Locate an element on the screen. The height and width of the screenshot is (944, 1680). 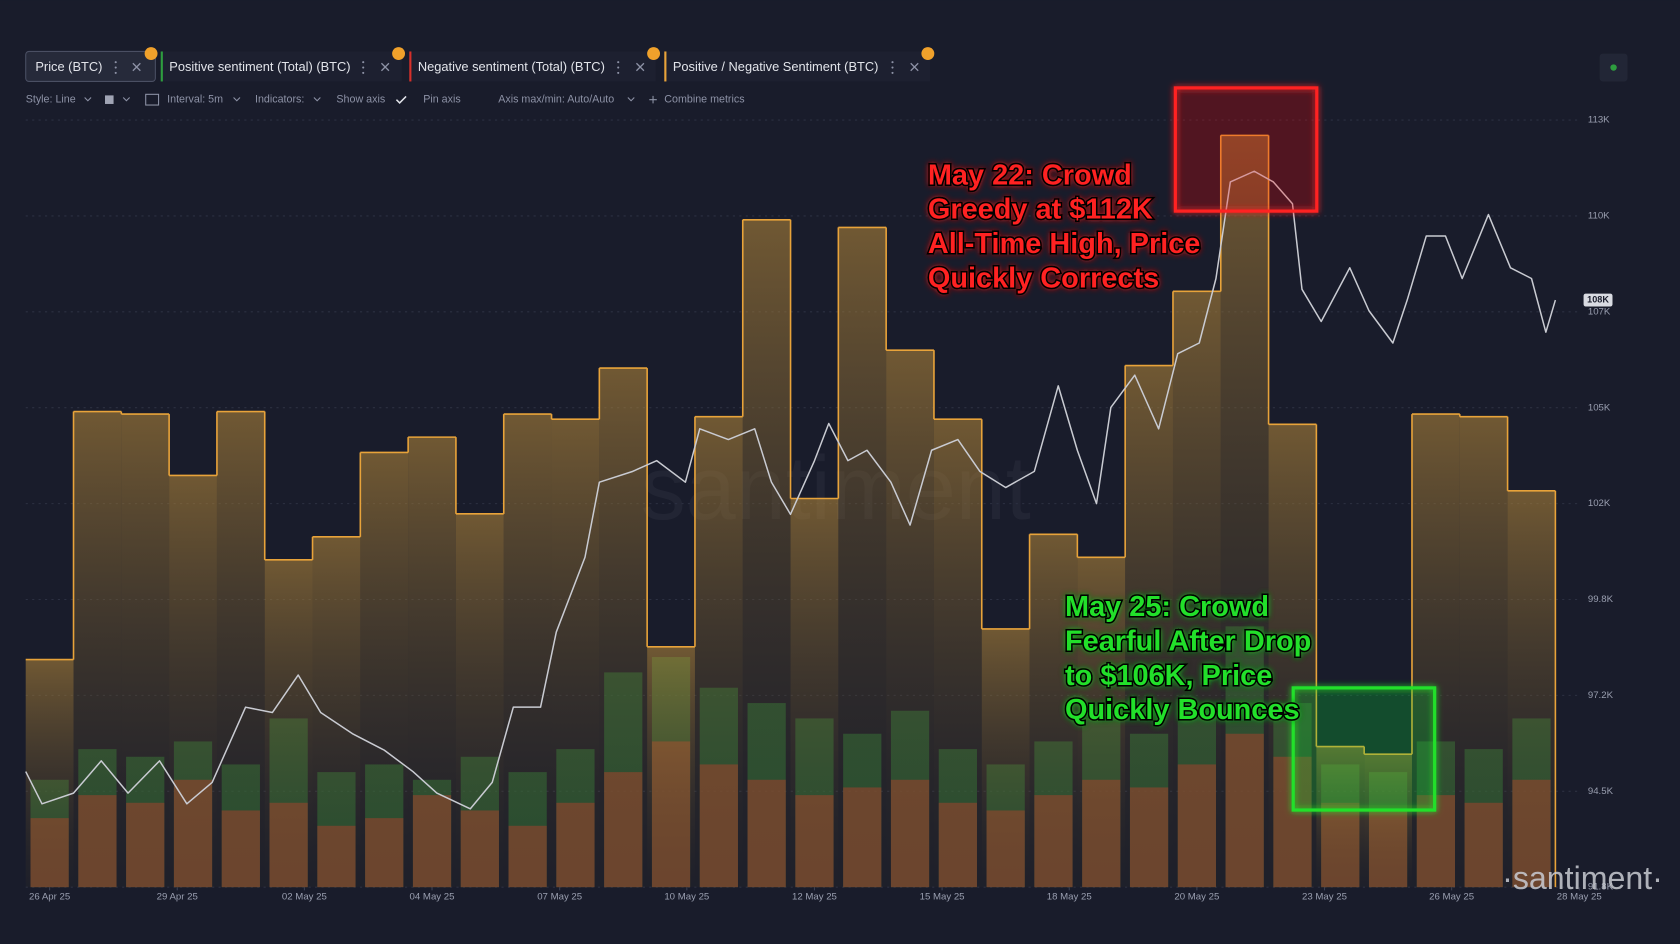
tab-label: Positive / Negative Sentiment (BTC) is located at coordinates (776, 66).